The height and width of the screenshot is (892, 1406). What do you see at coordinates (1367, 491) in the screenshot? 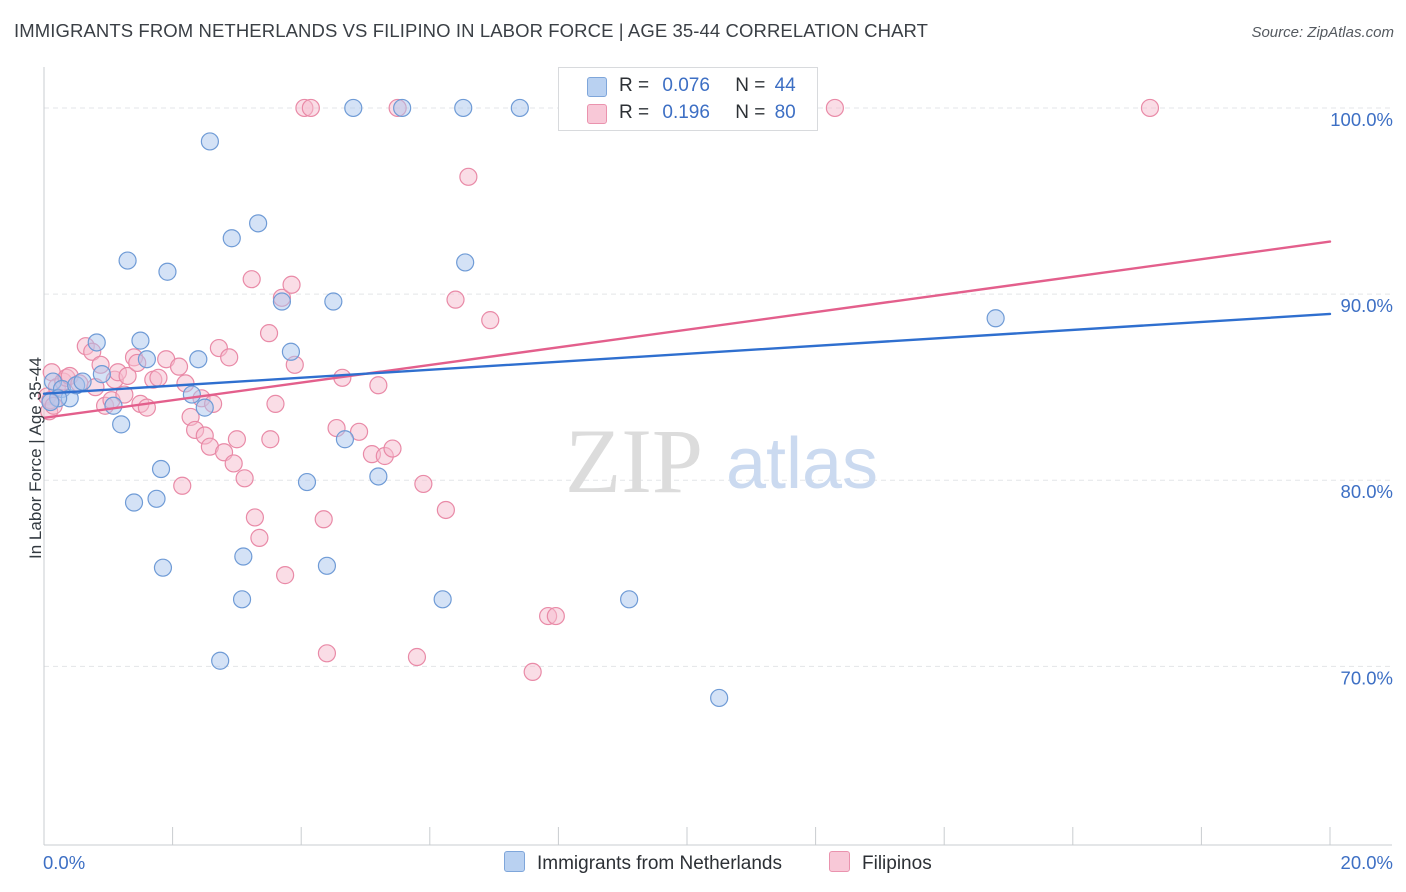
I see `y-tick-label: 80.0%` at bounding box center [1367, 491].